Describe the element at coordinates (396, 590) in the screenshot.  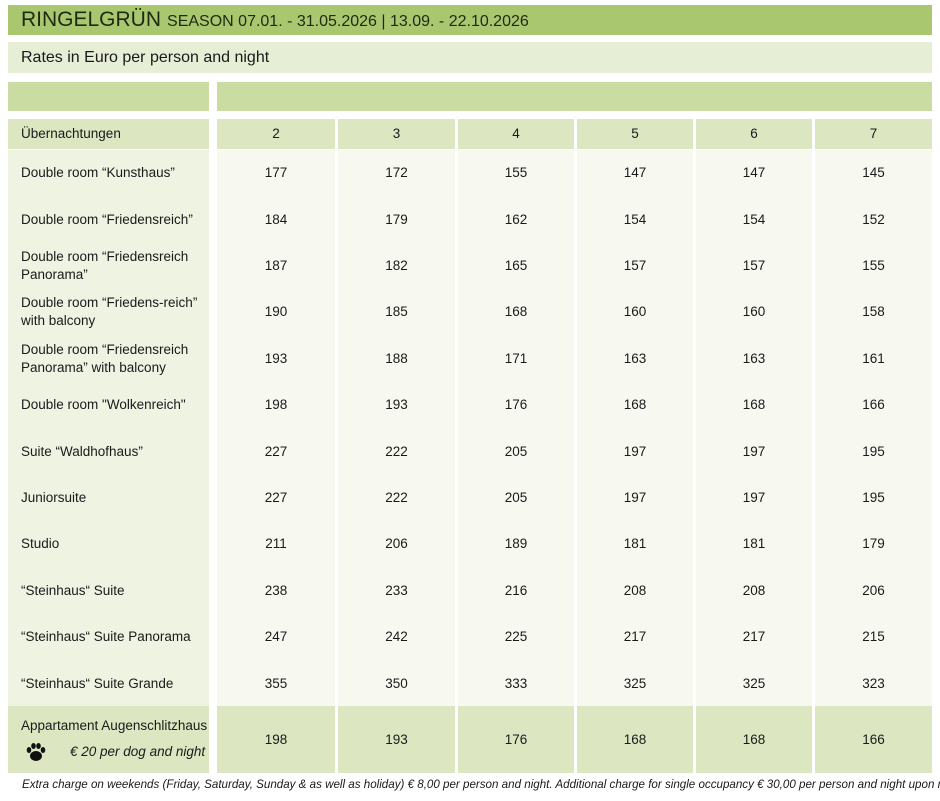
I see `rate: 233` at that location.